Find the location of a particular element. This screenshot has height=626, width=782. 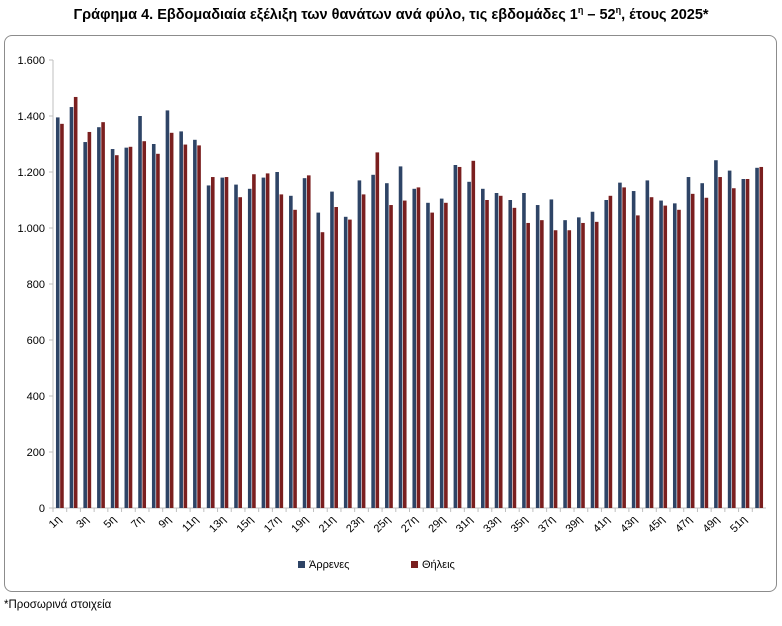

x-tick-label: 1η is located at coordinates (55, 522).